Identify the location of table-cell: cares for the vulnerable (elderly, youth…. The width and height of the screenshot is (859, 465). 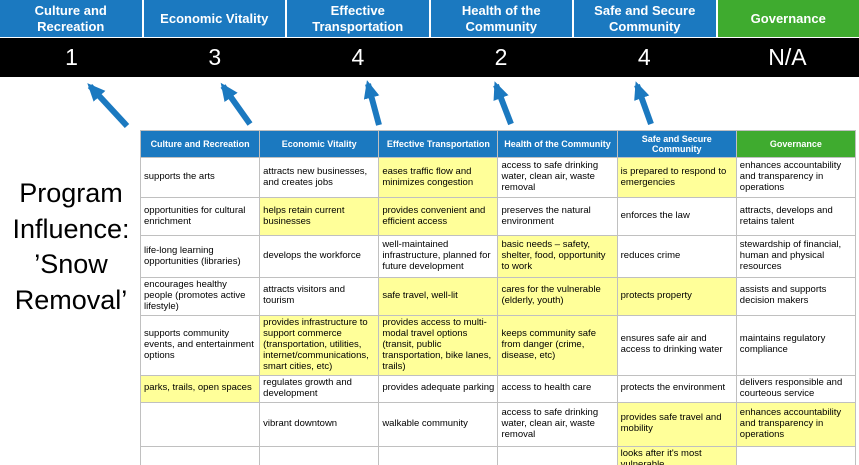
(557, 296).